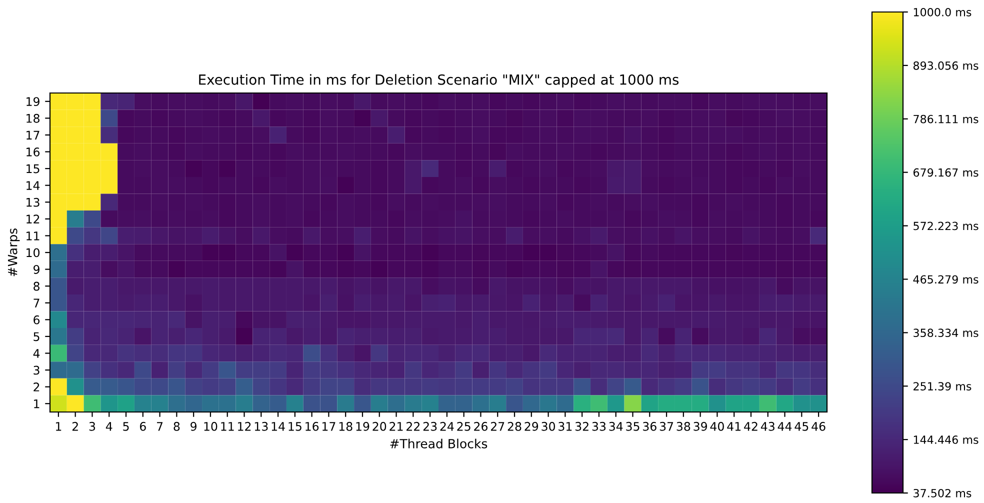 The image size is (984, 503). What do you see at coordinates (649, 426) in the screenshot?
I see `x-tick-label: 36` at bounding box center [649, 426].